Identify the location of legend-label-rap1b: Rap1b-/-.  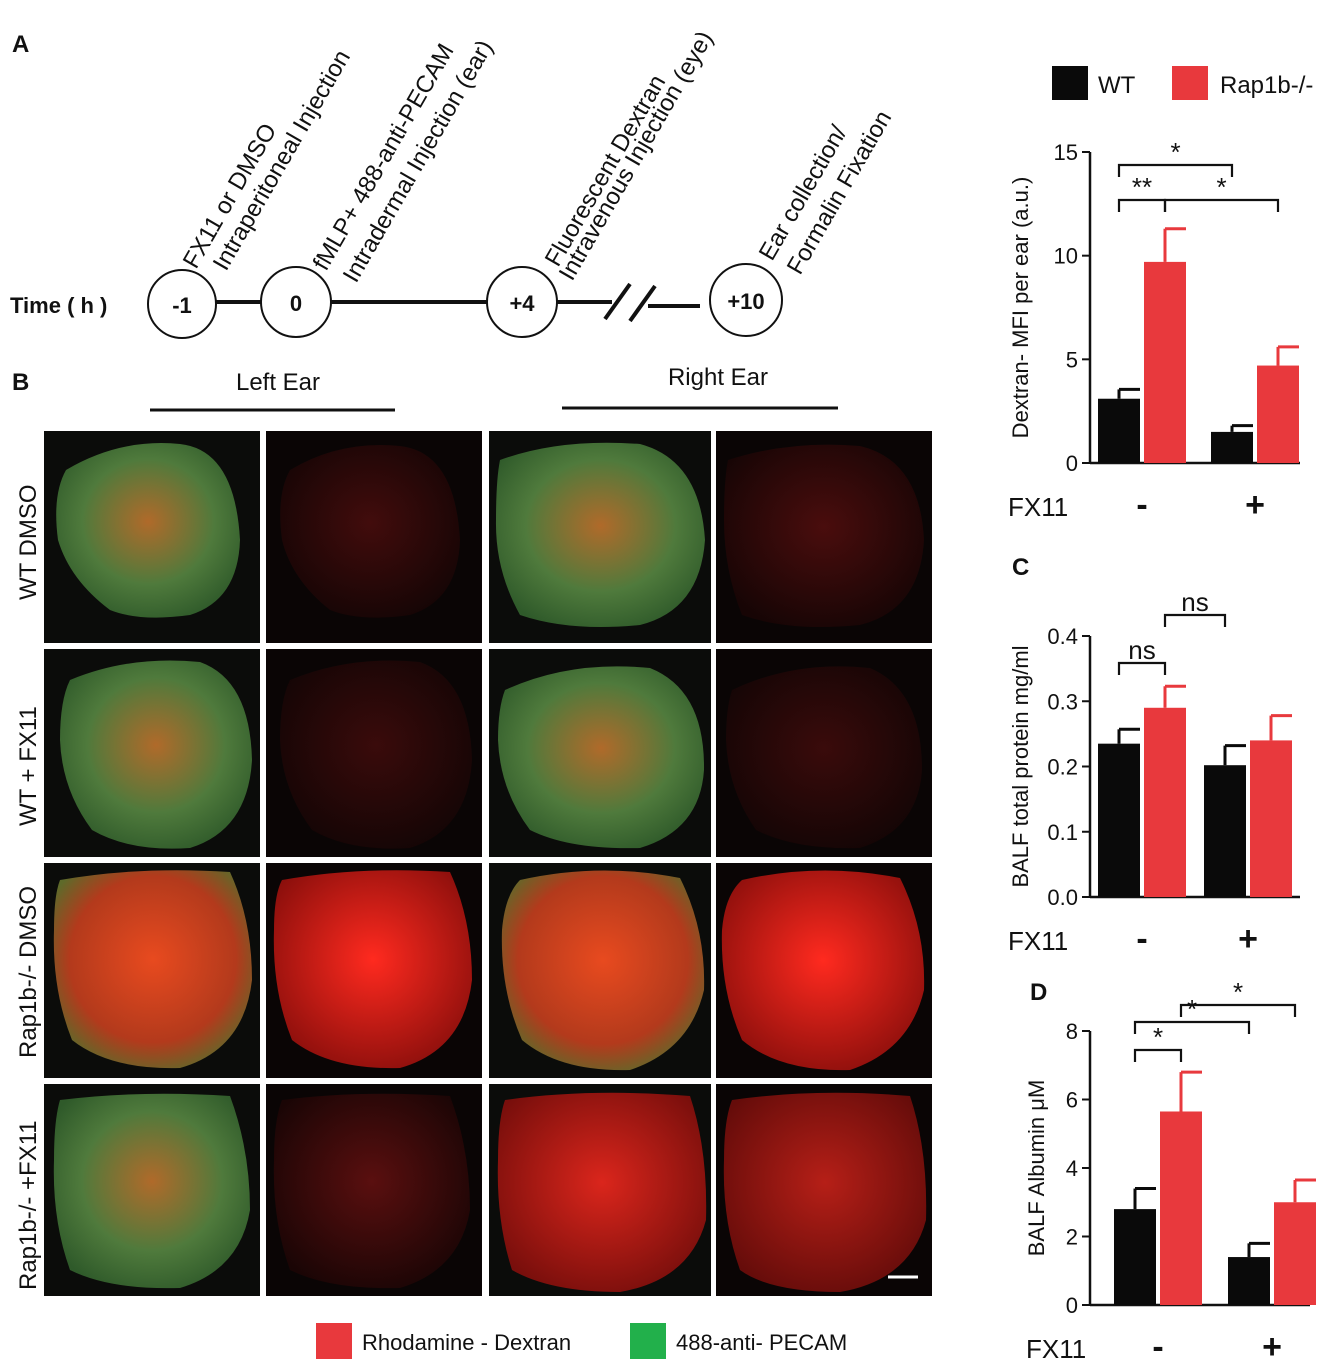
(1266, 85).